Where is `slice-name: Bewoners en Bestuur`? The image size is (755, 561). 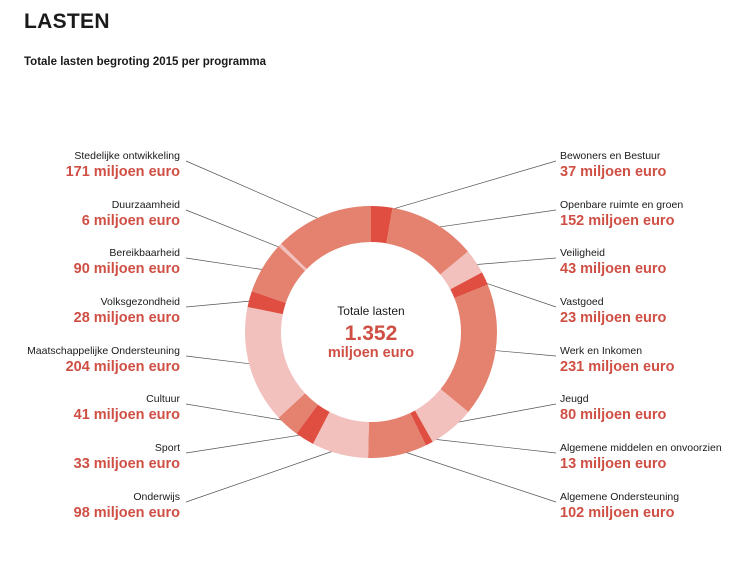
slice-name: Bewoners en Bestuur is located at coordinates (610, 156).